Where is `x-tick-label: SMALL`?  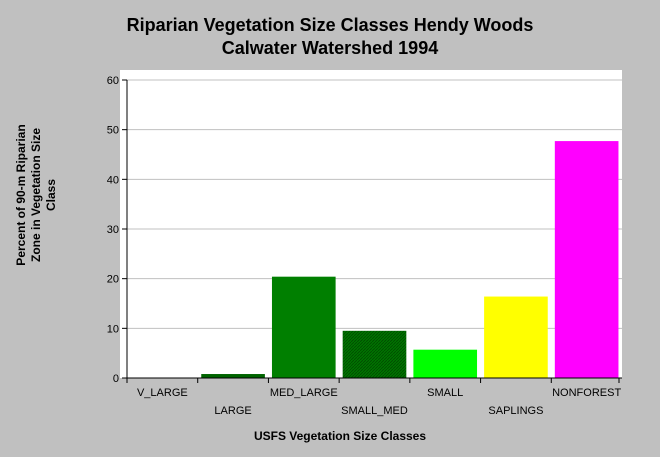 x-tick-label: SMALL is located at coordinates (445, 393).